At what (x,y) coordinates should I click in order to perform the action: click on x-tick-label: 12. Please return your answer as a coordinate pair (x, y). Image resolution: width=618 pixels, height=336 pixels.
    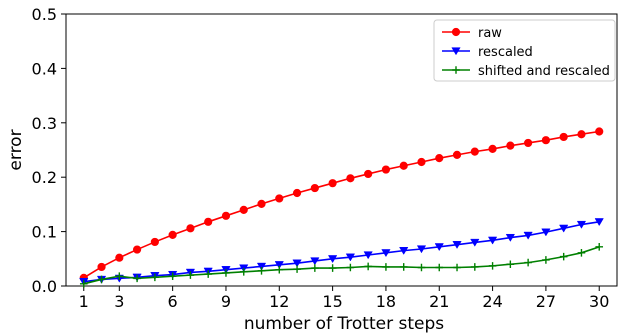
    Looking at the image, I should click on (279, 301).